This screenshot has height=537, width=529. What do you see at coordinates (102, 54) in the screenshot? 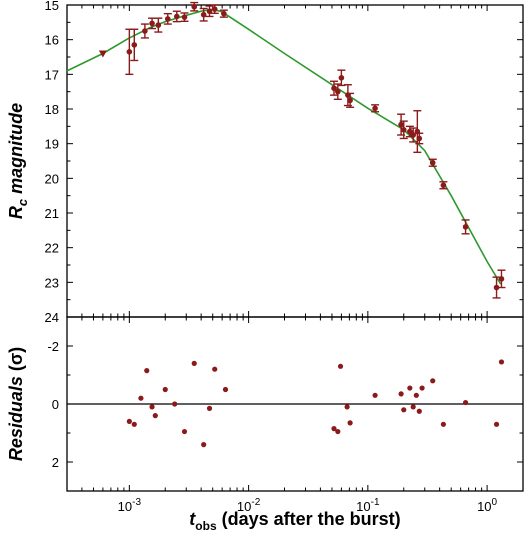
I see `upper-limit-marker` at bounding box center [102, 54].